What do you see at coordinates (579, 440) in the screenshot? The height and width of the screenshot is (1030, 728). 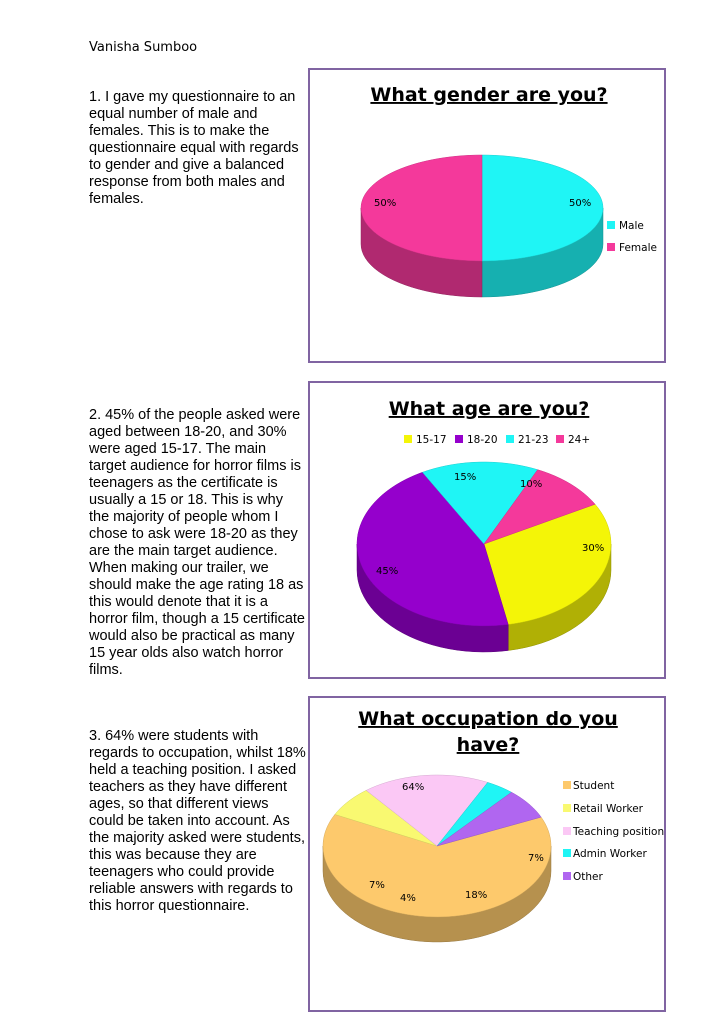 I see `legend-label-24plus: 24+` at bounding box center [579, 440].